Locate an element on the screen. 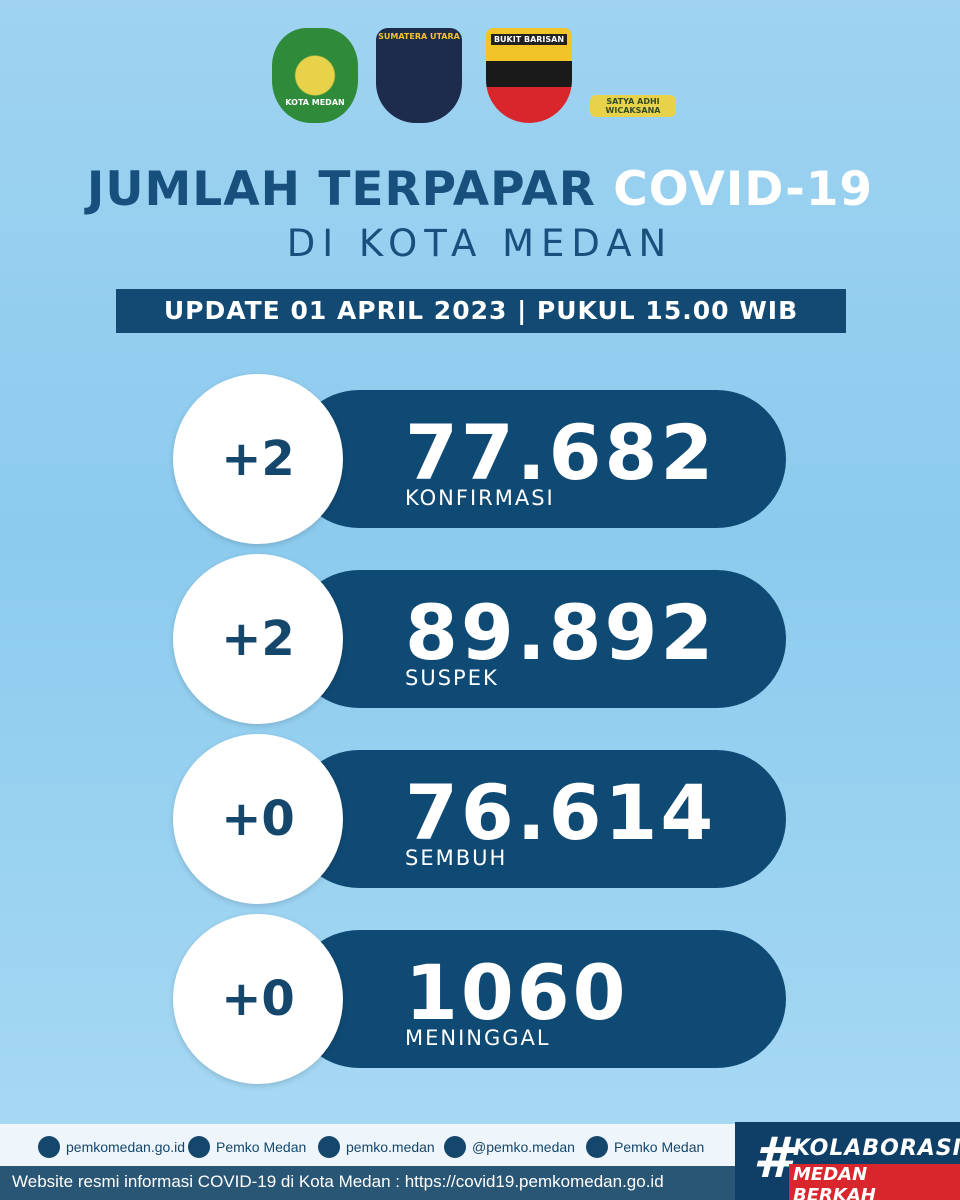 The image size is (960, 1200). title-text: JUMLAH TERPAPAR is located at coordinates (341, 189).